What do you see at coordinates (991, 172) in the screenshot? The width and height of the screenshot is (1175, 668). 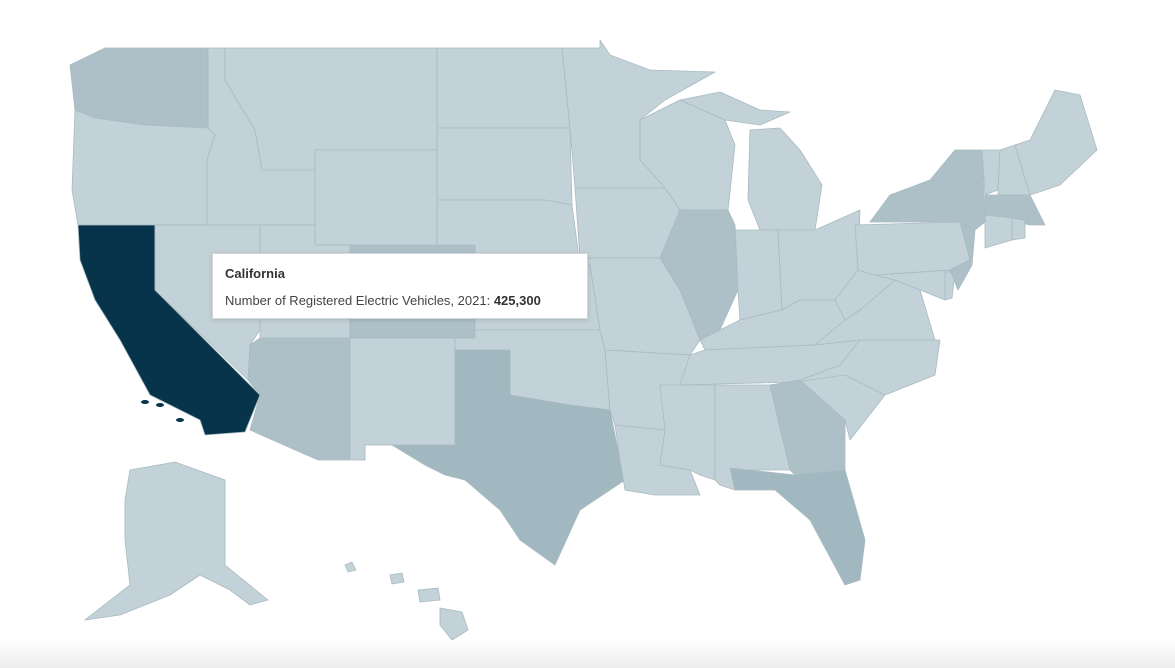 I see `state-vt` at bounding box center [991, 172].